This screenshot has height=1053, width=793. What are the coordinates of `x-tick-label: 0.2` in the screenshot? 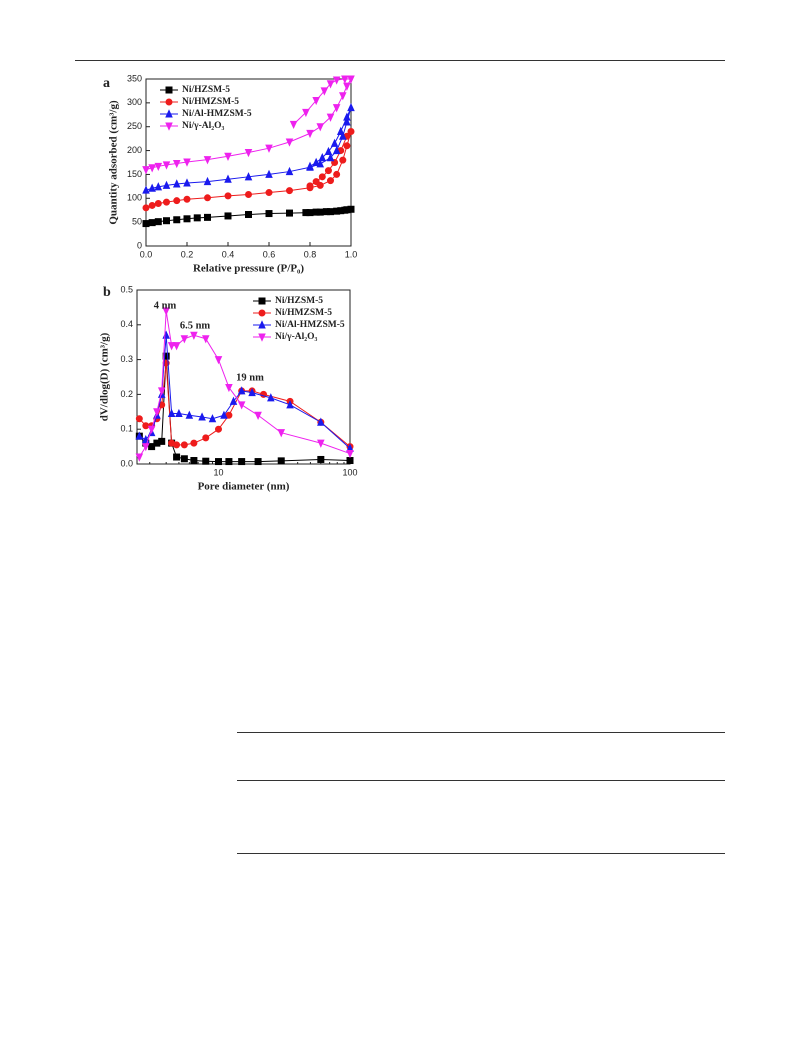 It's located at (187, 254).